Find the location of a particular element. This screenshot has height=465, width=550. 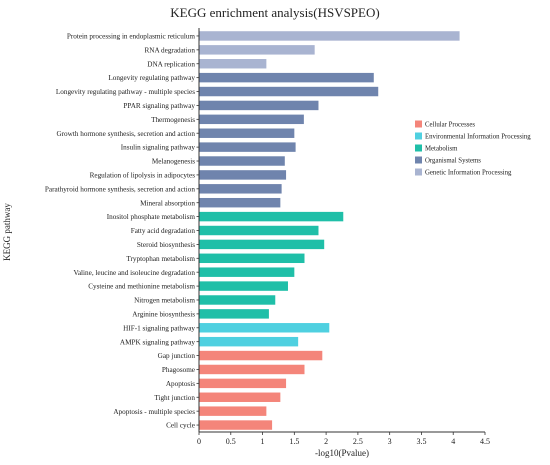

bar-ppar-signaling-pathway is located at coordinates (259, 105).